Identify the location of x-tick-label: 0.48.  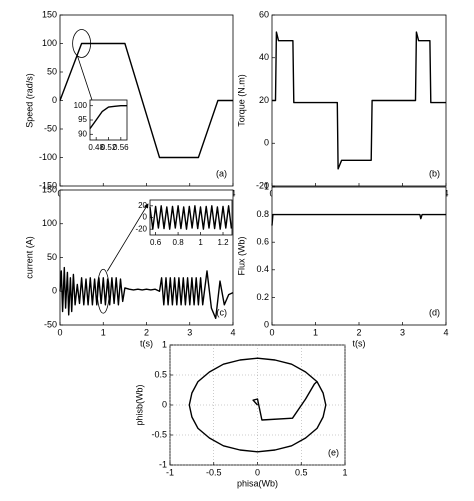
(96, 147).